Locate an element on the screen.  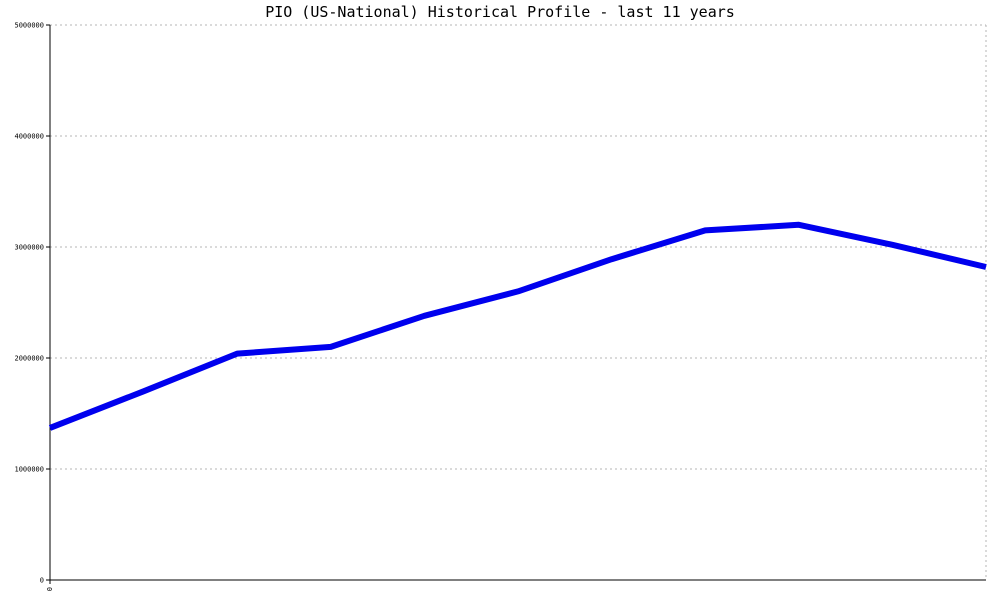
y-tick-label: 2000000 is located at coordinates (29, 359).